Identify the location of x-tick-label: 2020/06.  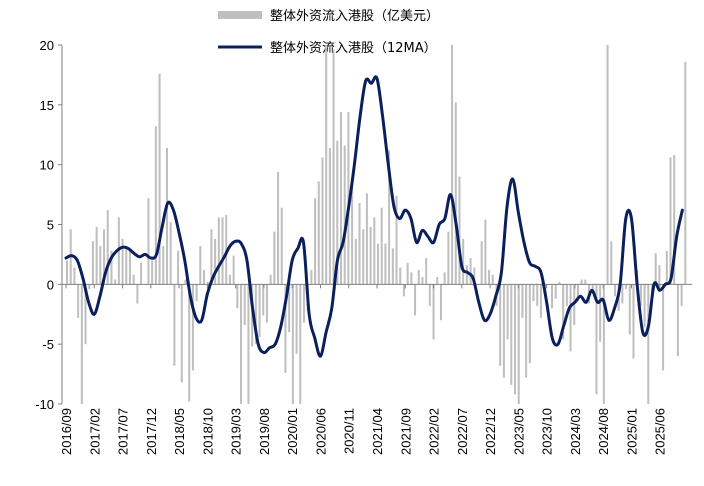
(320, 431).